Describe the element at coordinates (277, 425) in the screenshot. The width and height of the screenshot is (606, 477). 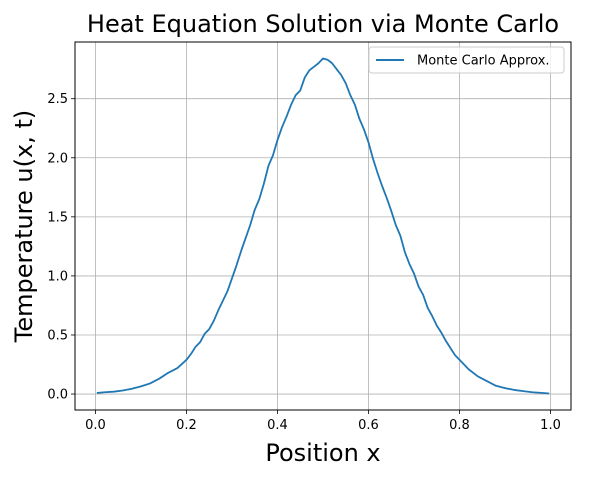
I see `x-tick-label: 0.4` at that location.